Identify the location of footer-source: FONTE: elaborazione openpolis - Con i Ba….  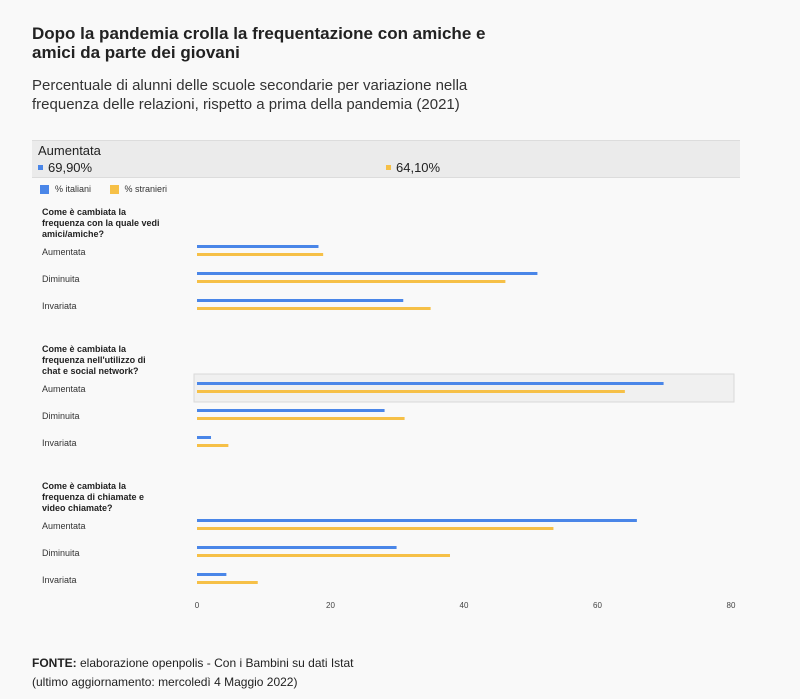
(193, 663).